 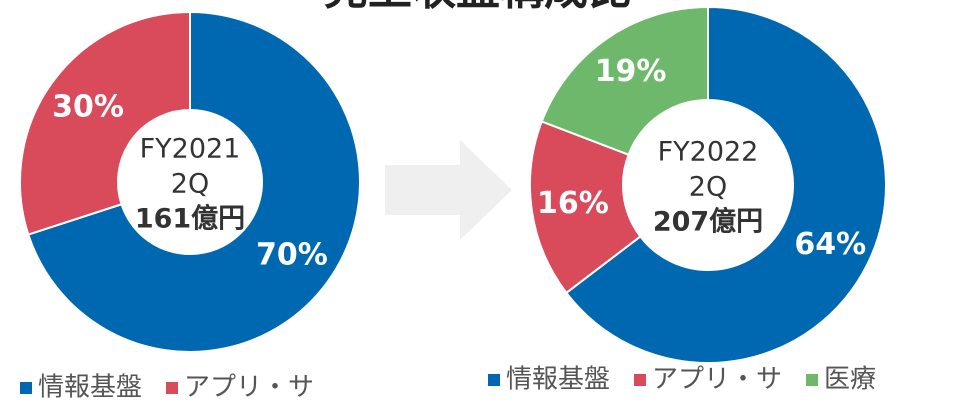 I want to click on value-label: 16%, so click(x=573, y=203).